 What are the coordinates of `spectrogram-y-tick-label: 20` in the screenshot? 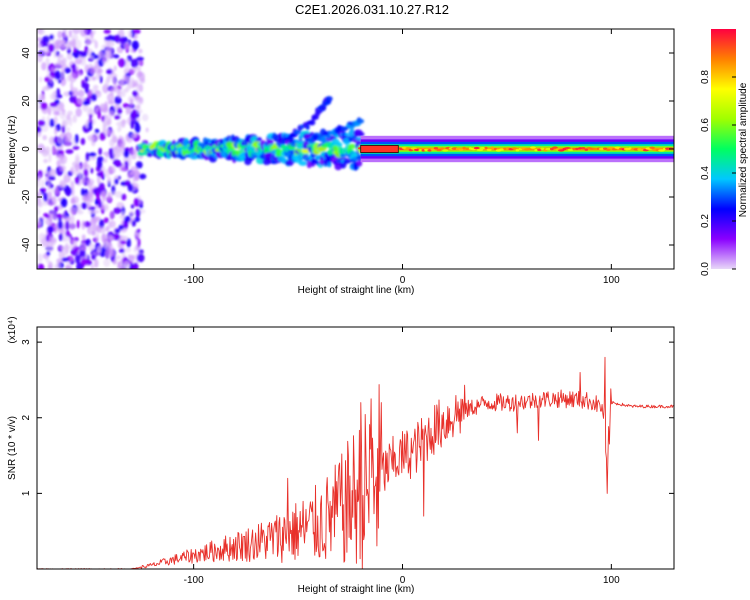 It's located at (26, 101).